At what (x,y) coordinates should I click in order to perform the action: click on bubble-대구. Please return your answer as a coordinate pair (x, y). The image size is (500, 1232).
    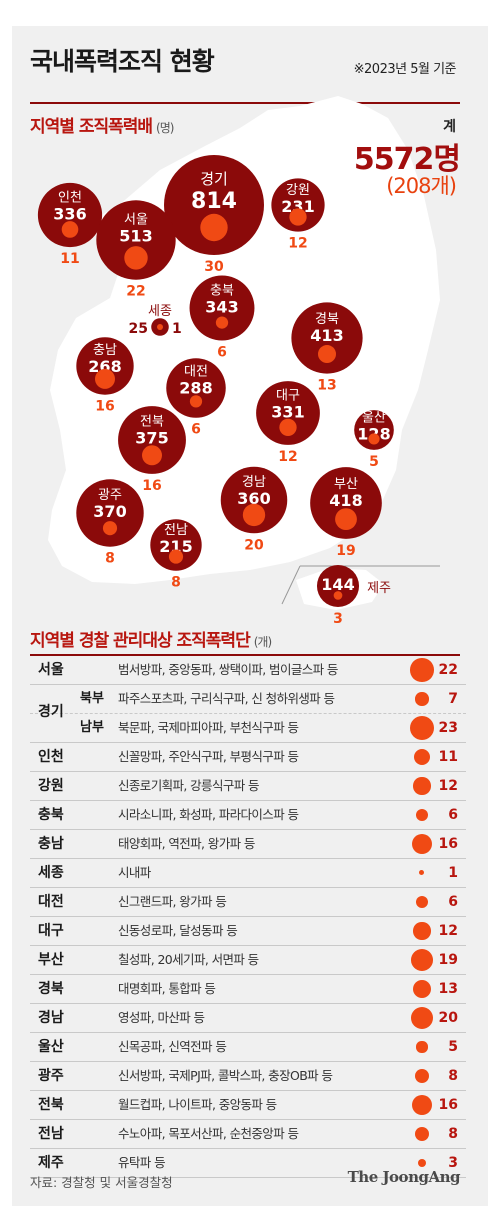
    Looking at the image, I should click on (288, 413).